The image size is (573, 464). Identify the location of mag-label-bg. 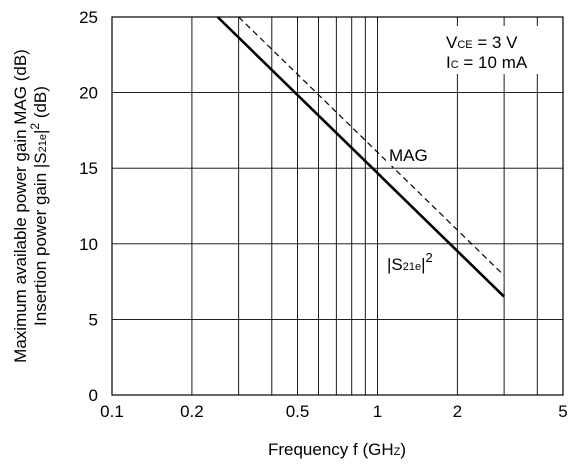
(414, 155).